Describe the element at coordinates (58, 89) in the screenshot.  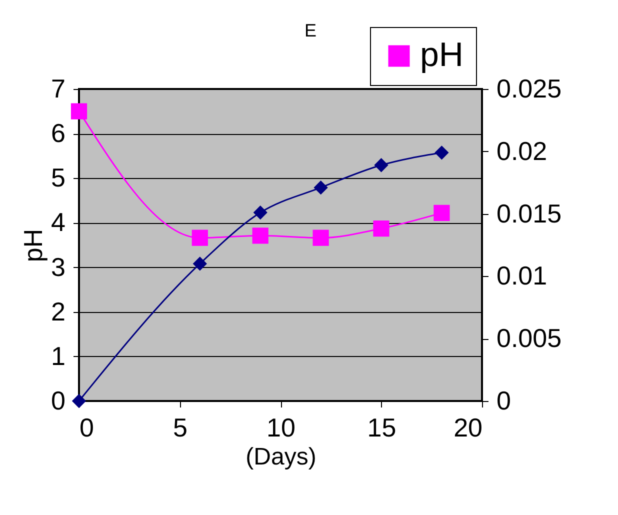
I see `y-tick-label: 7` at that location.